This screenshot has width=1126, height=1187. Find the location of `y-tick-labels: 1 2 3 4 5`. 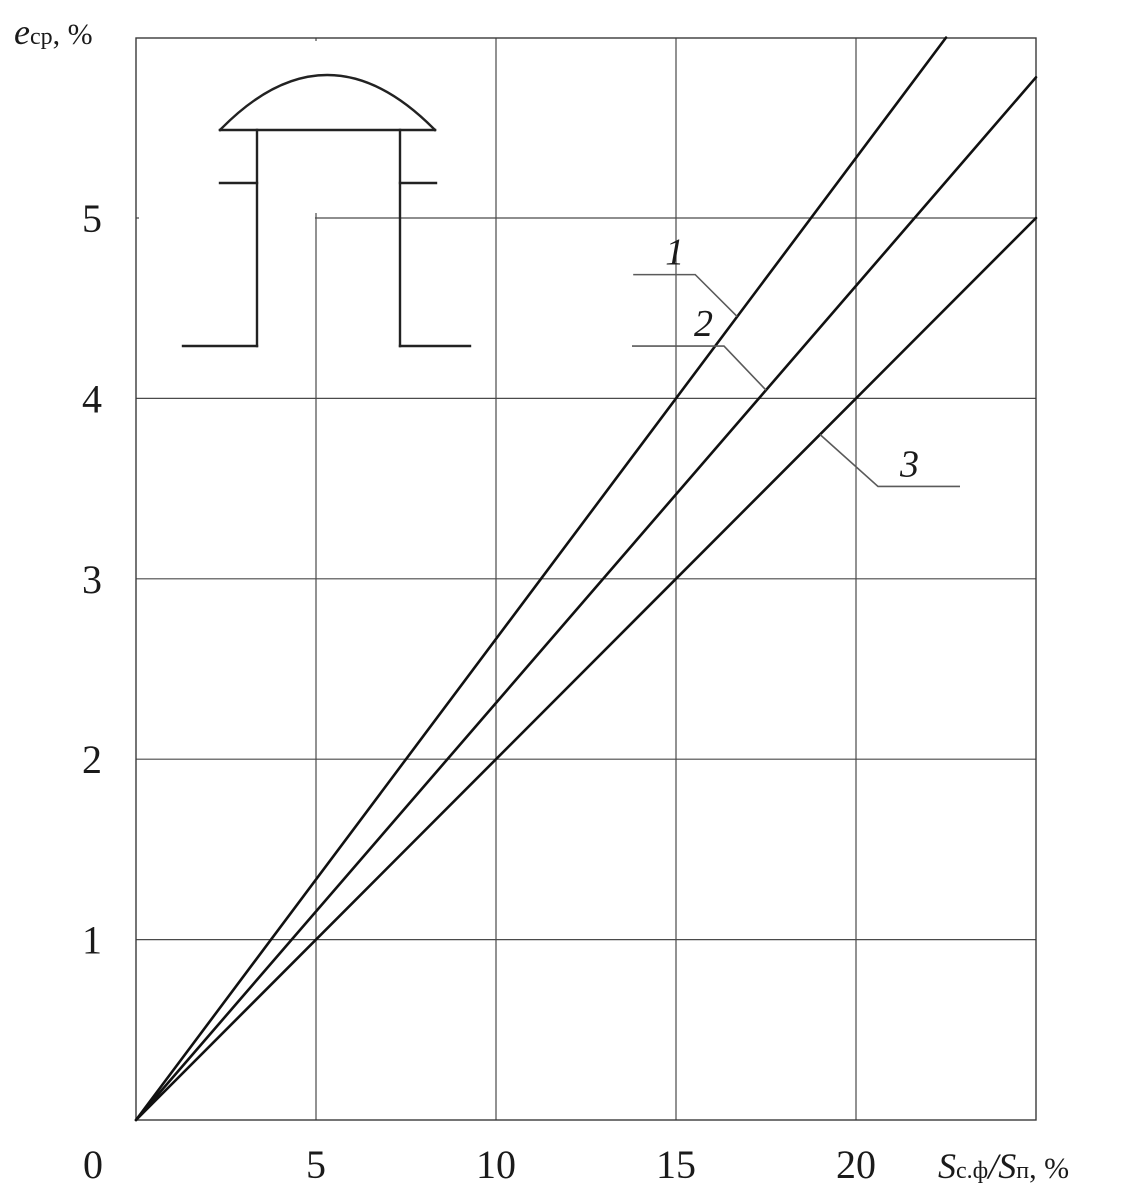

y-tick-labels: 1 2 3 4 5 is located at coordinates (92, 579).